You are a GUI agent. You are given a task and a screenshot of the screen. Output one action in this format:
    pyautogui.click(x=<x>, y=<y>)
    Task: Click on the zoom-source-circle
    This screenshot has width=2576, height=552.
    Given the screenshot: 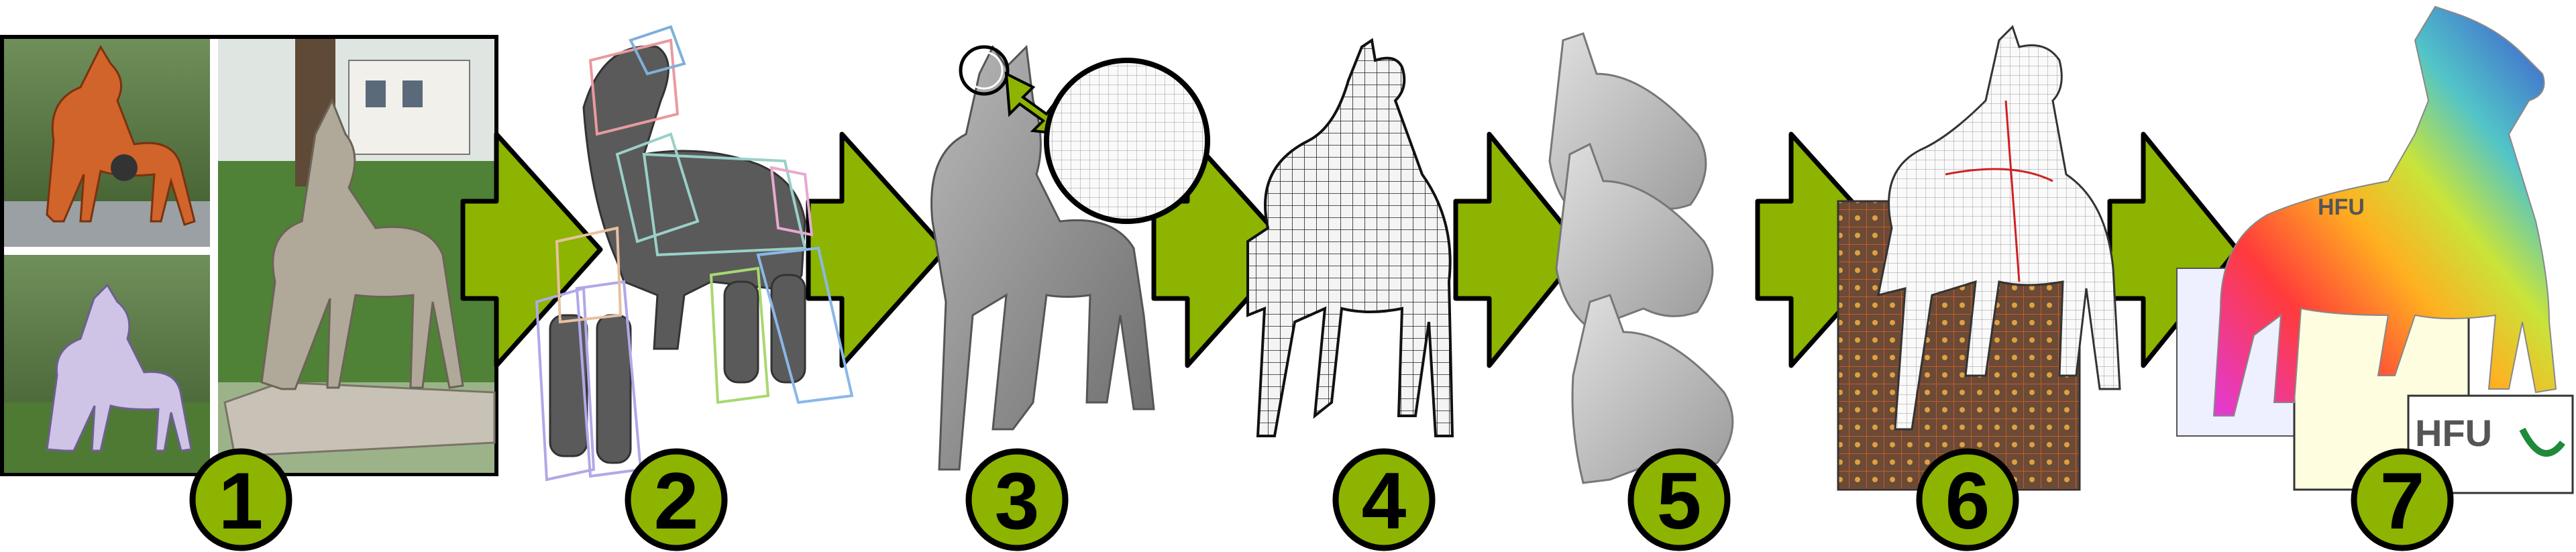 What is the action you would take?
    pyautogui.click(x=984, y=70)
    